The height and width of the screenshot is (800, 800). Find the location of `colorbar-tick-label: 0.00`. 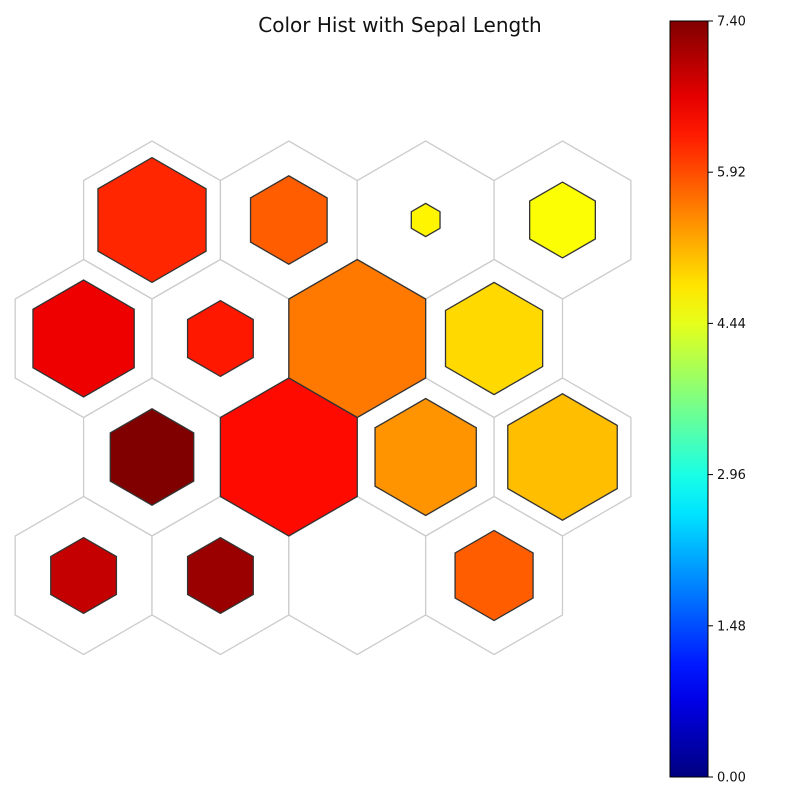

colorbar-tick-label: 0.00 is located at coordinates (731, 778).